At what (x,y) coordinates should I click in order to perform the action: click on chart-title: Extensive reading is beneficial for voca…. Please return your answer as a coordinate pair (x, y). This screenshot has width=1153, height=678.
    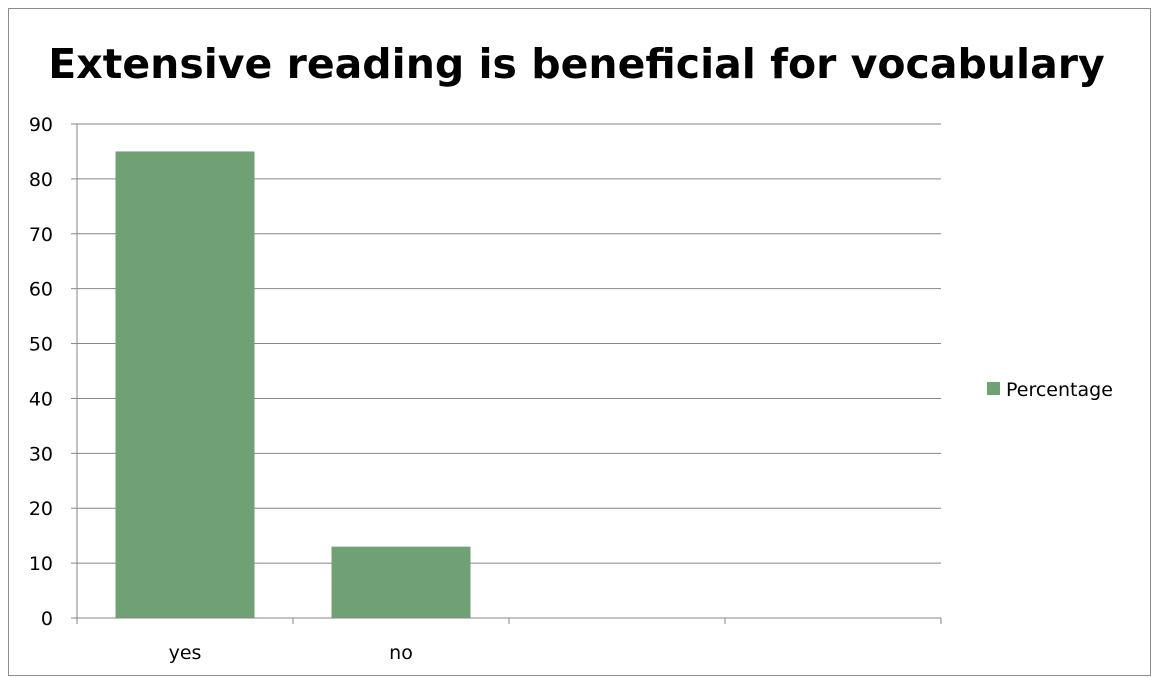
    Looking at the image, I should click on (576, 64).